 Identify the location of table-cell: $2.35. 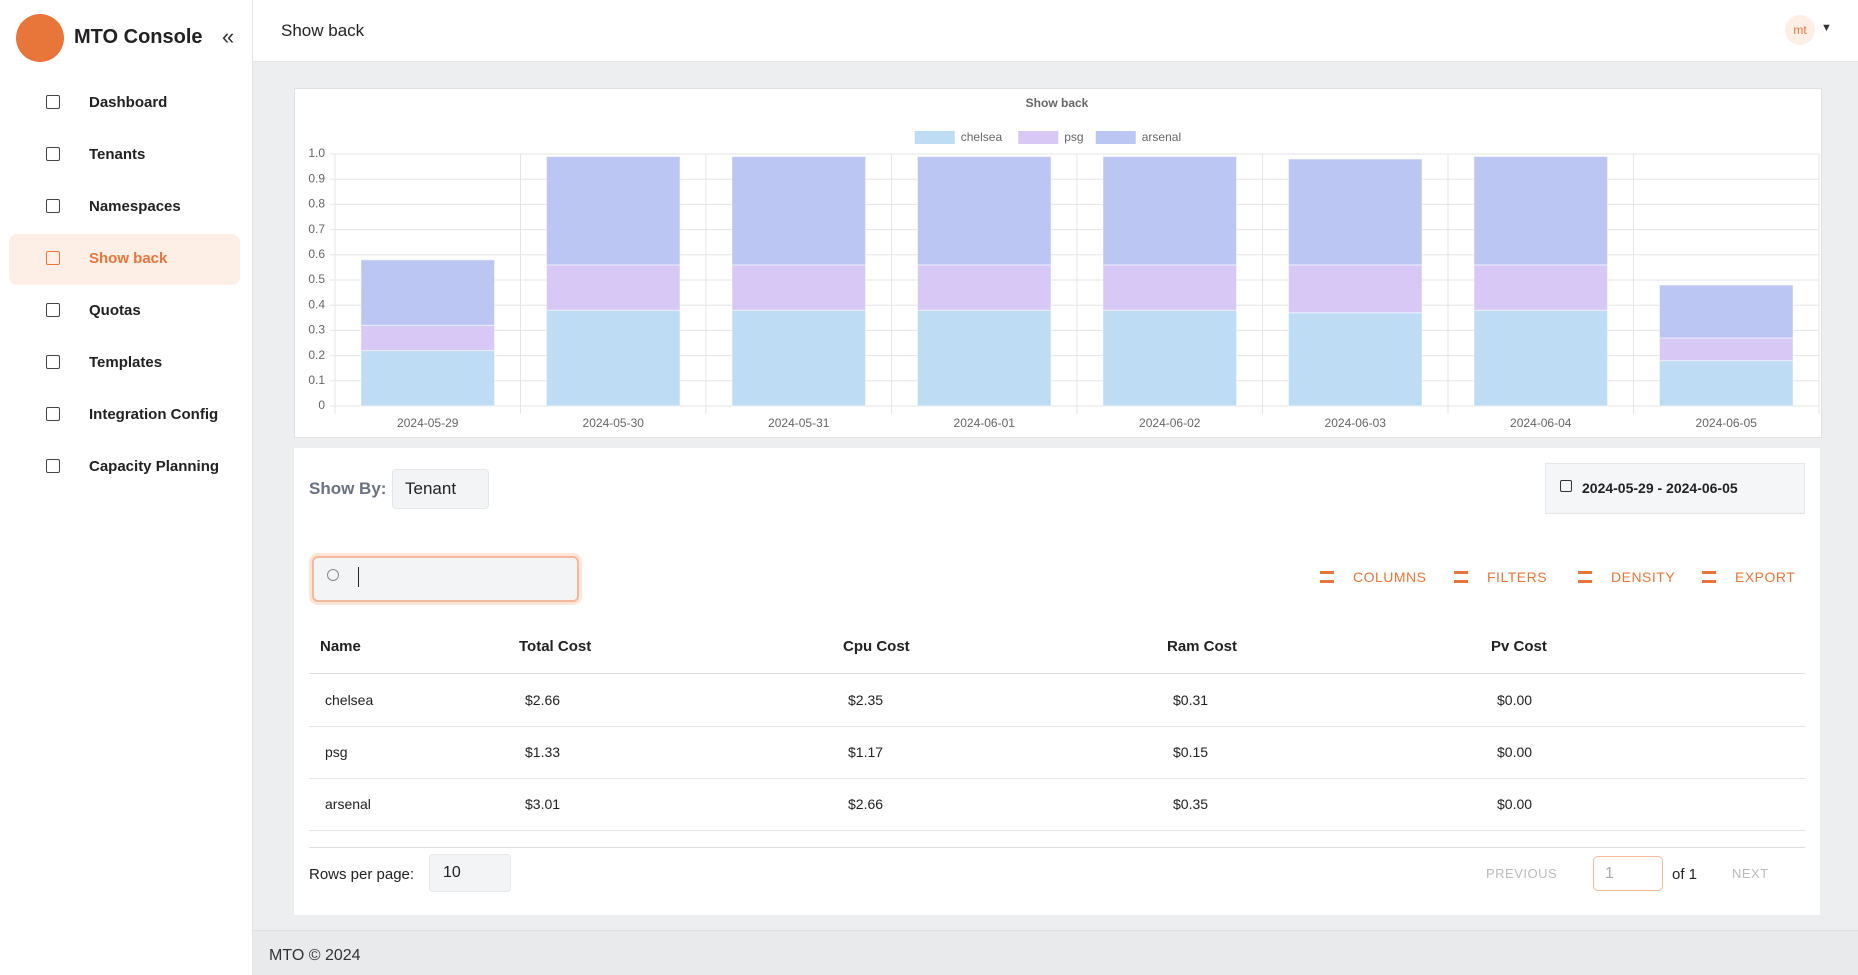
(865, 700).